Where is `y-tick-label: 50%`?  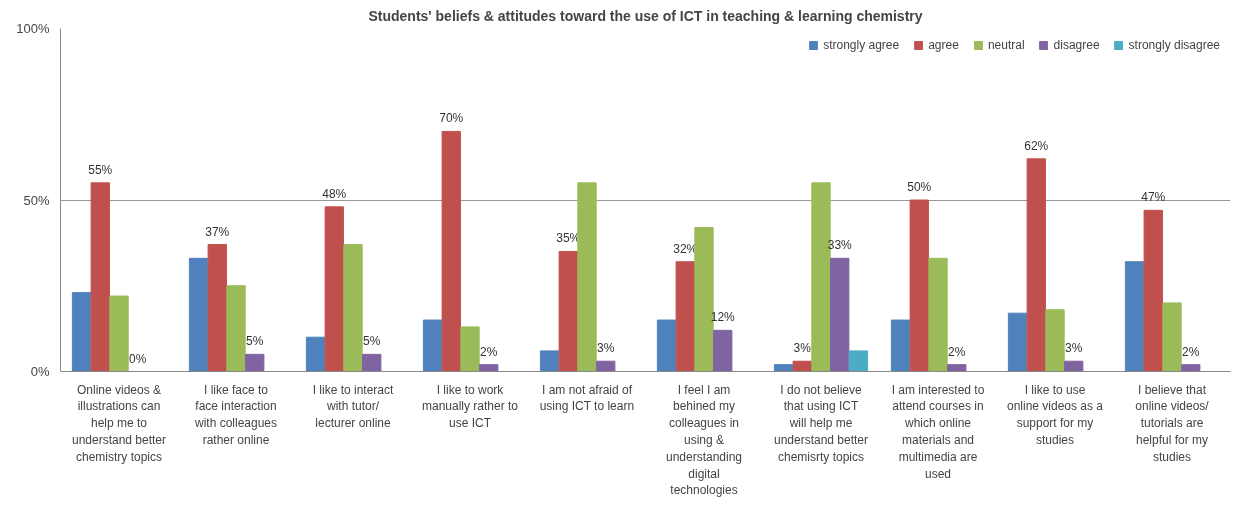
y-tick-label: 50% is located at coordinates (36, 200).